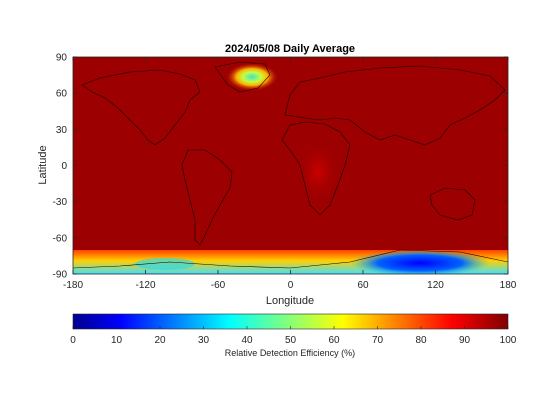 The width and height of the screenshot is (560, 420). I want to click on y-tick-label: -90, so click(60, 275).